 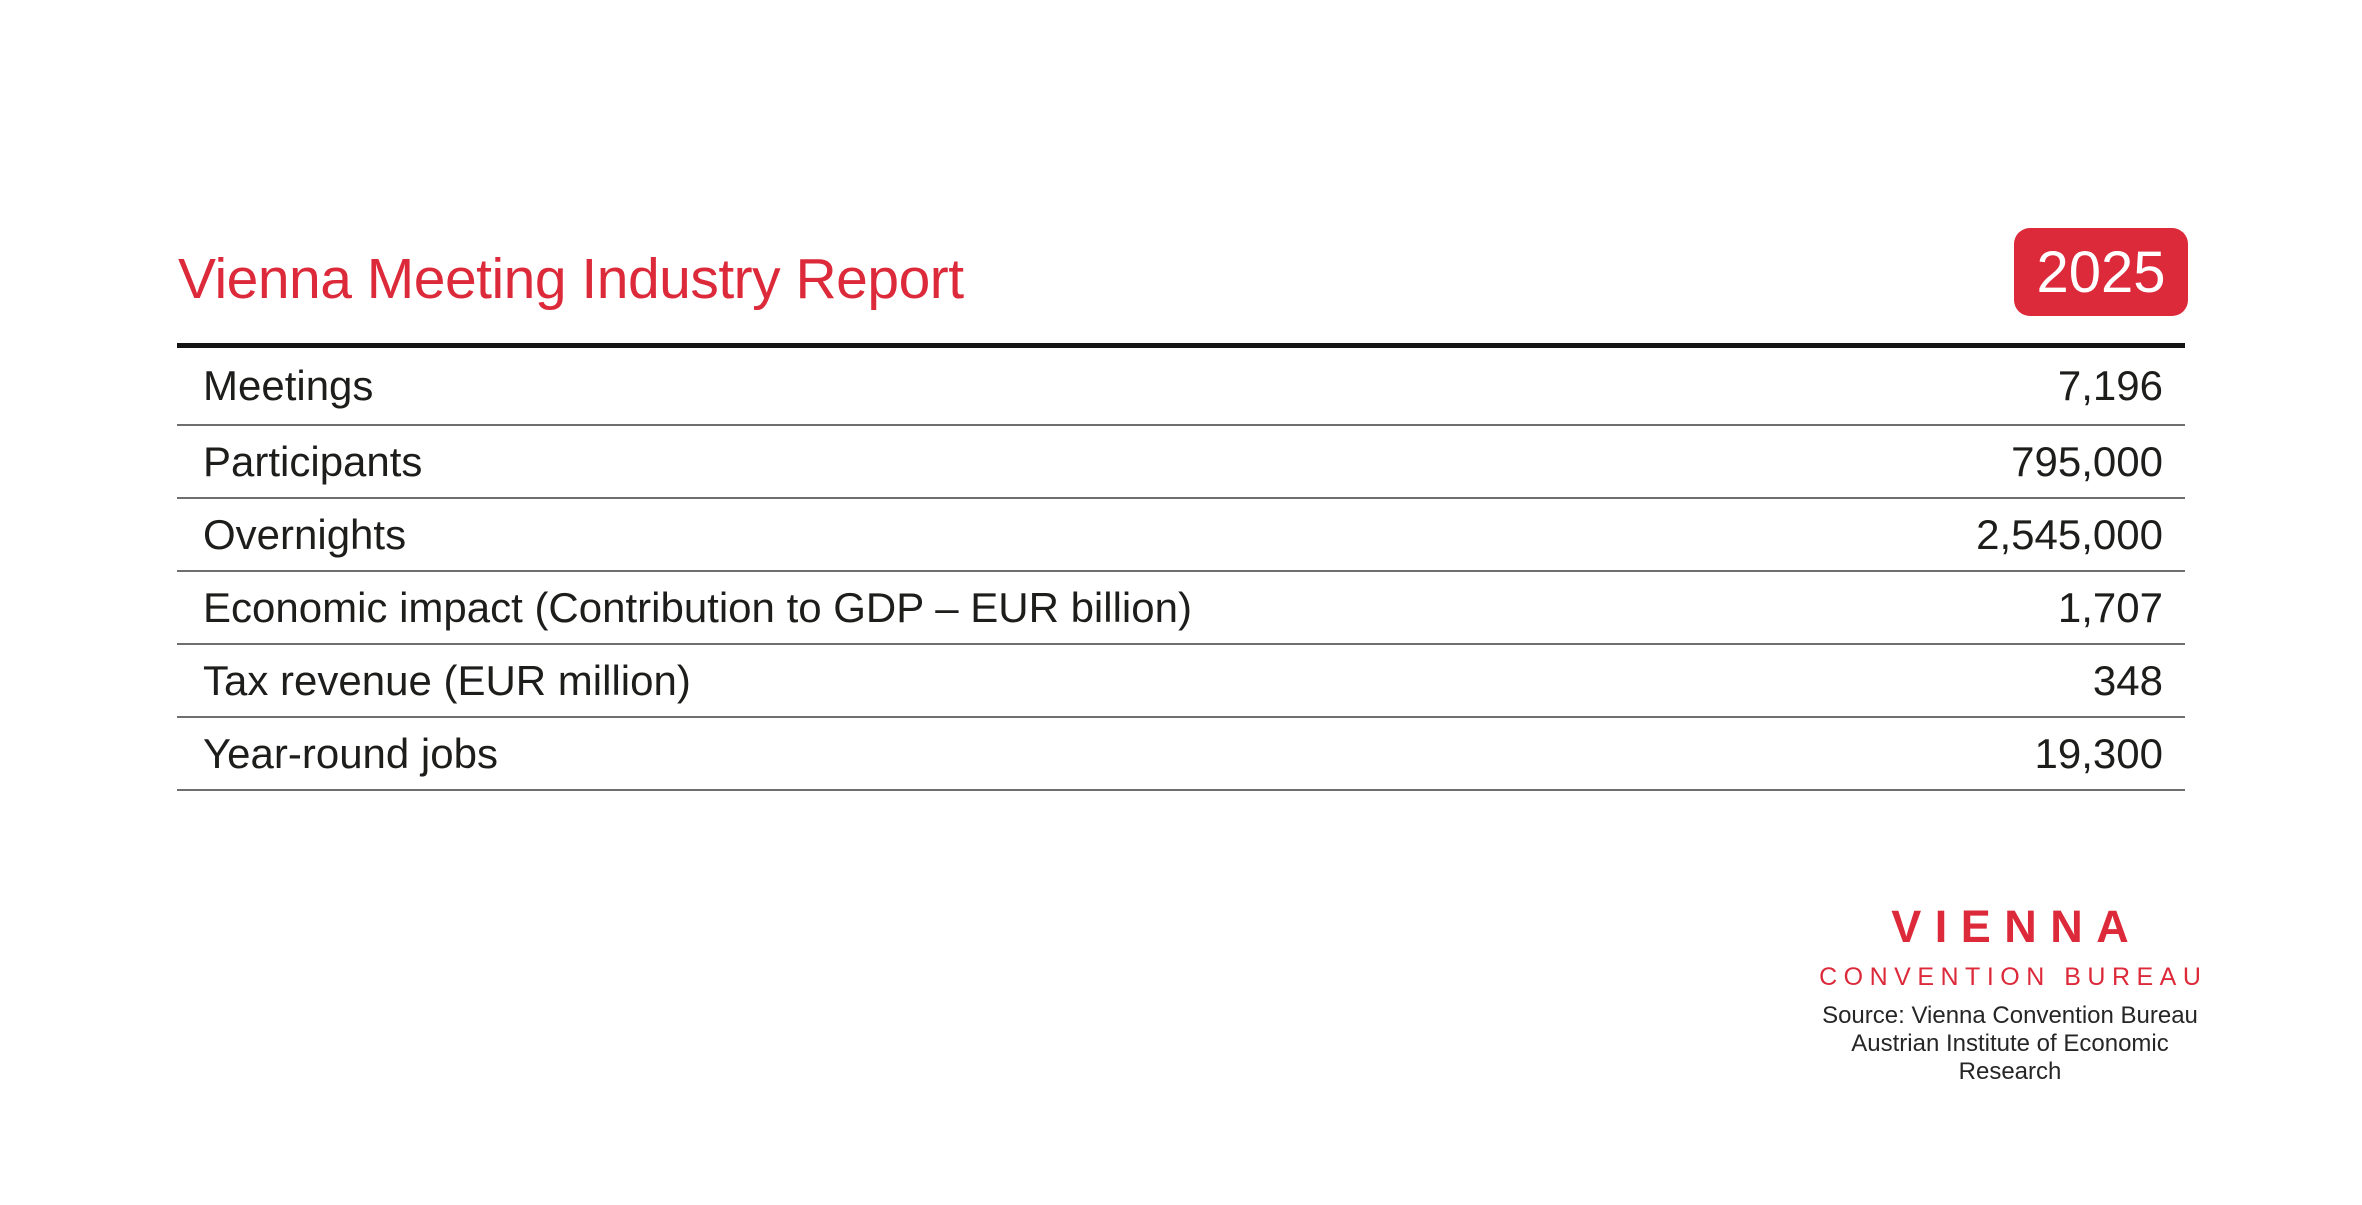 I want to click on source-line-1: Source: Vienna Convention Bureau, so click(x=2010, y=1015).